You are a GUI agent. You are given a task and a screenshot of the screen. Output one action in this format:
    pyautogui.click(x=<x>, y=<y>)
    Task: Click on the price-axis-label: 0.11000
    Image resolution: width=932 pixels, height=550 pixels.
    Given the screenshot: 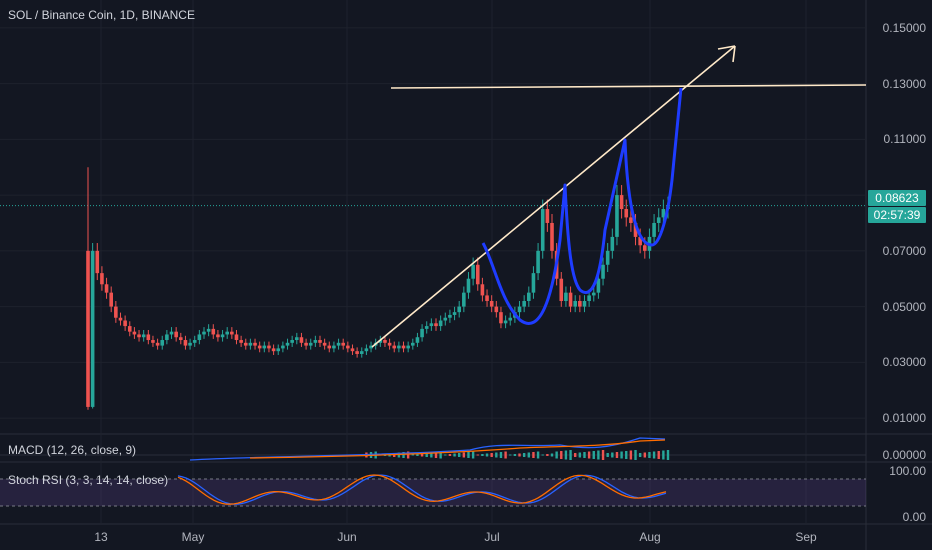 What is the action you would take?
    pyautogui.click(x=905, y=139)
    